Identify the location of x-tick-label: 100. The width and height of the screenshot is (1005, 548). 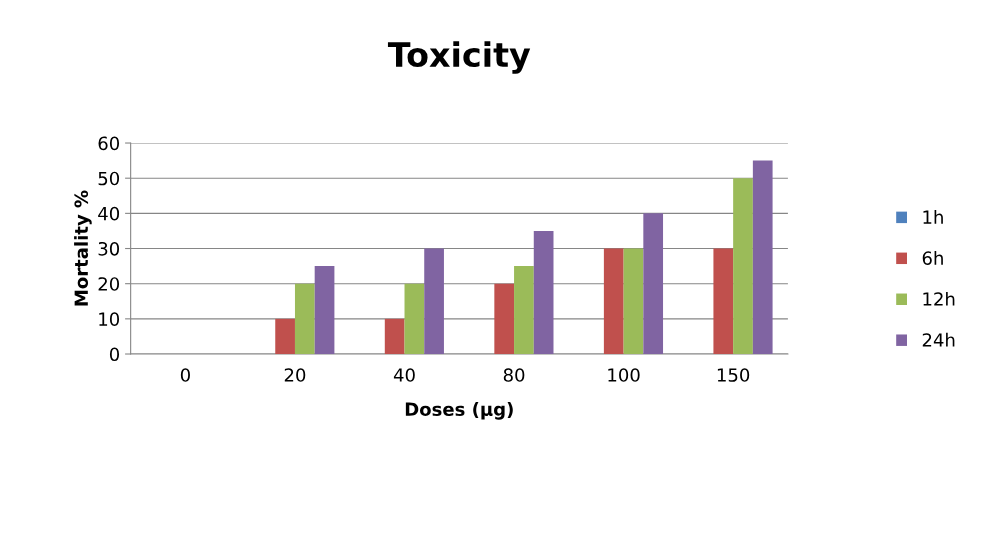
(624, 375).